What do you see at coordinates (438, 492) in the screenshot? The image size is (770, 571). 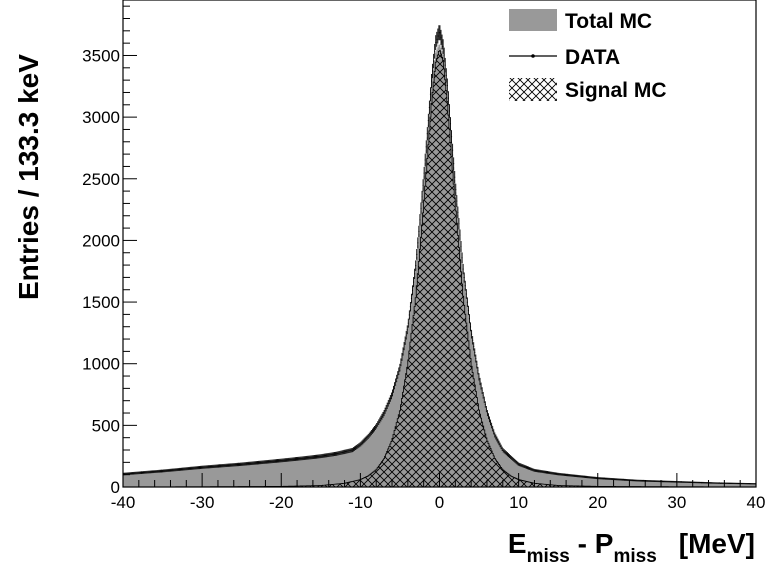 I see `x-axis: -40 -30 -20 -10 0 10 20 30 40` at bounding box center [438, 492].